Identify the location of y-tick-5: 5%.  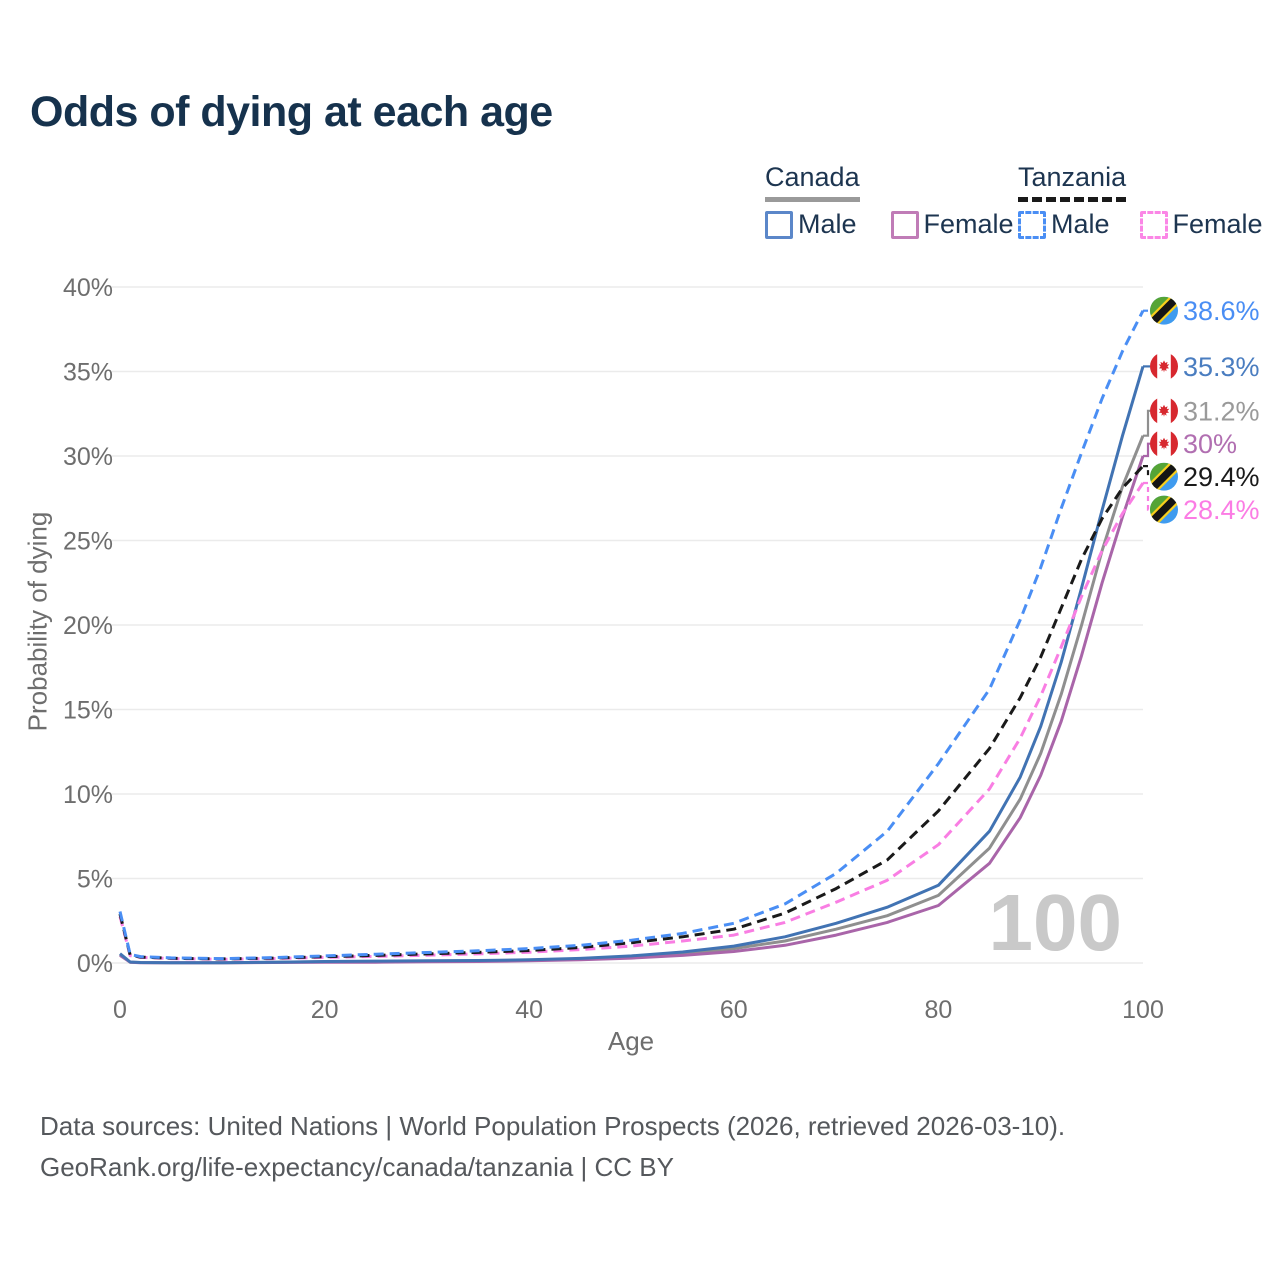
(95, 880).